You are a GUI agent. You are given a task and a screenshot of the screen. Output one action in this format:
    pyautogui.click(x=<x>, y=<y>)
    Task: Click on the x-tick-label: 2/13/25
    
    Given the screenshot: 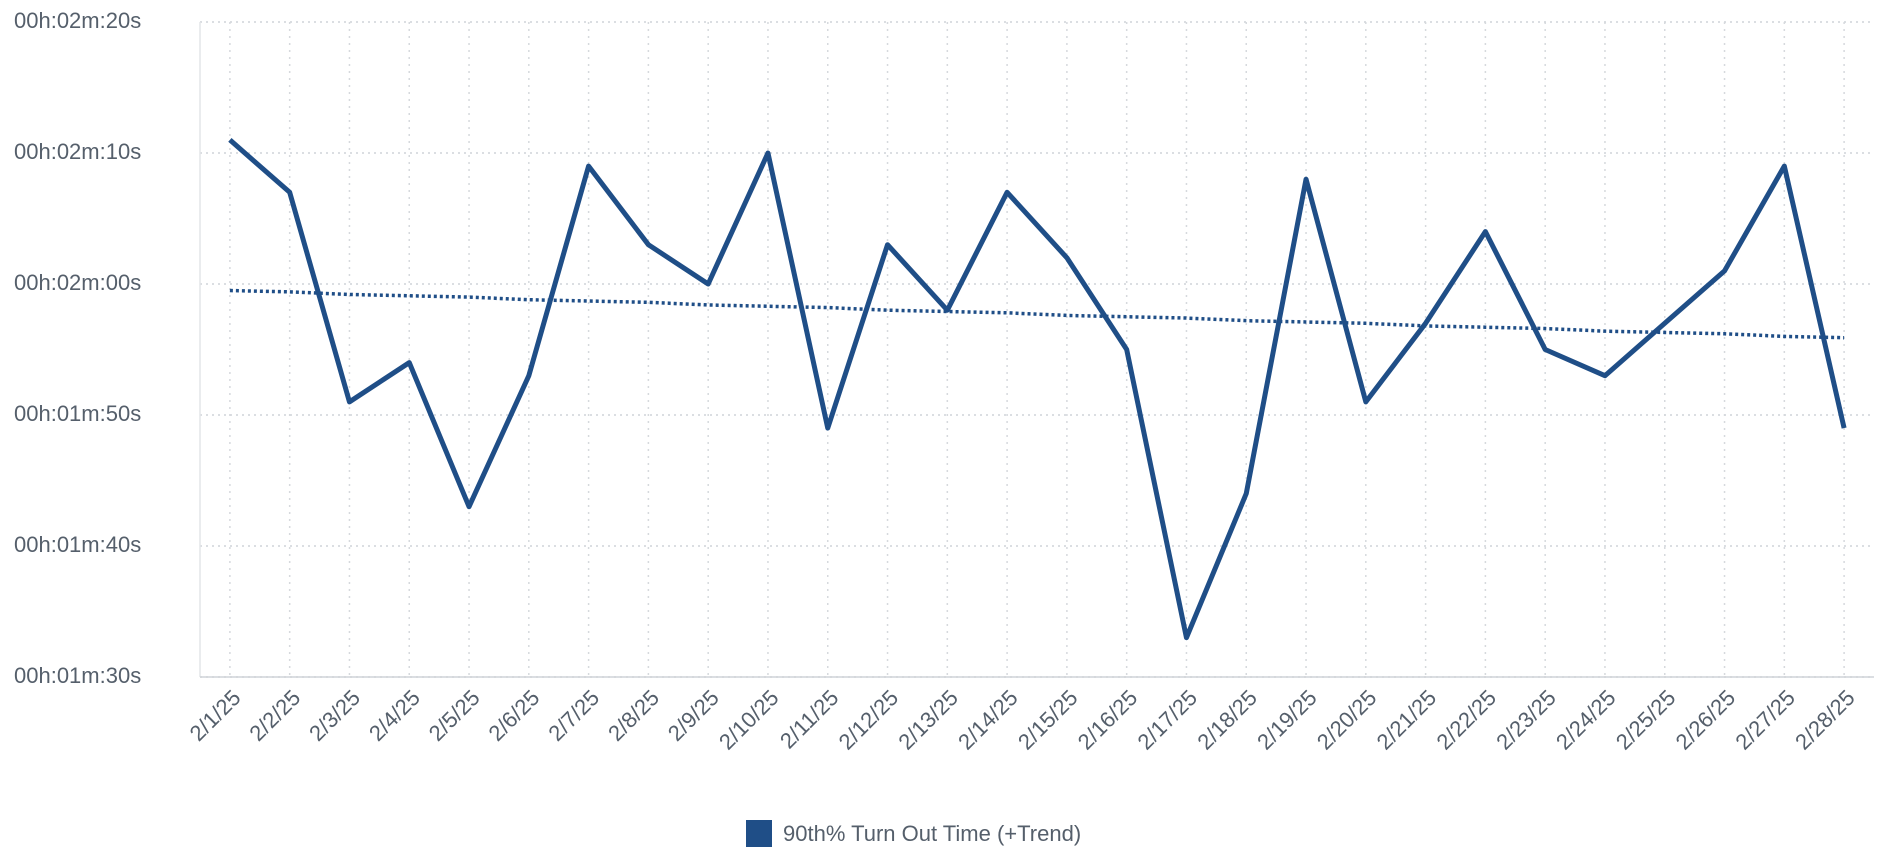 What is the action you would take?
    pyautogui.click(x=928, y=720)
    